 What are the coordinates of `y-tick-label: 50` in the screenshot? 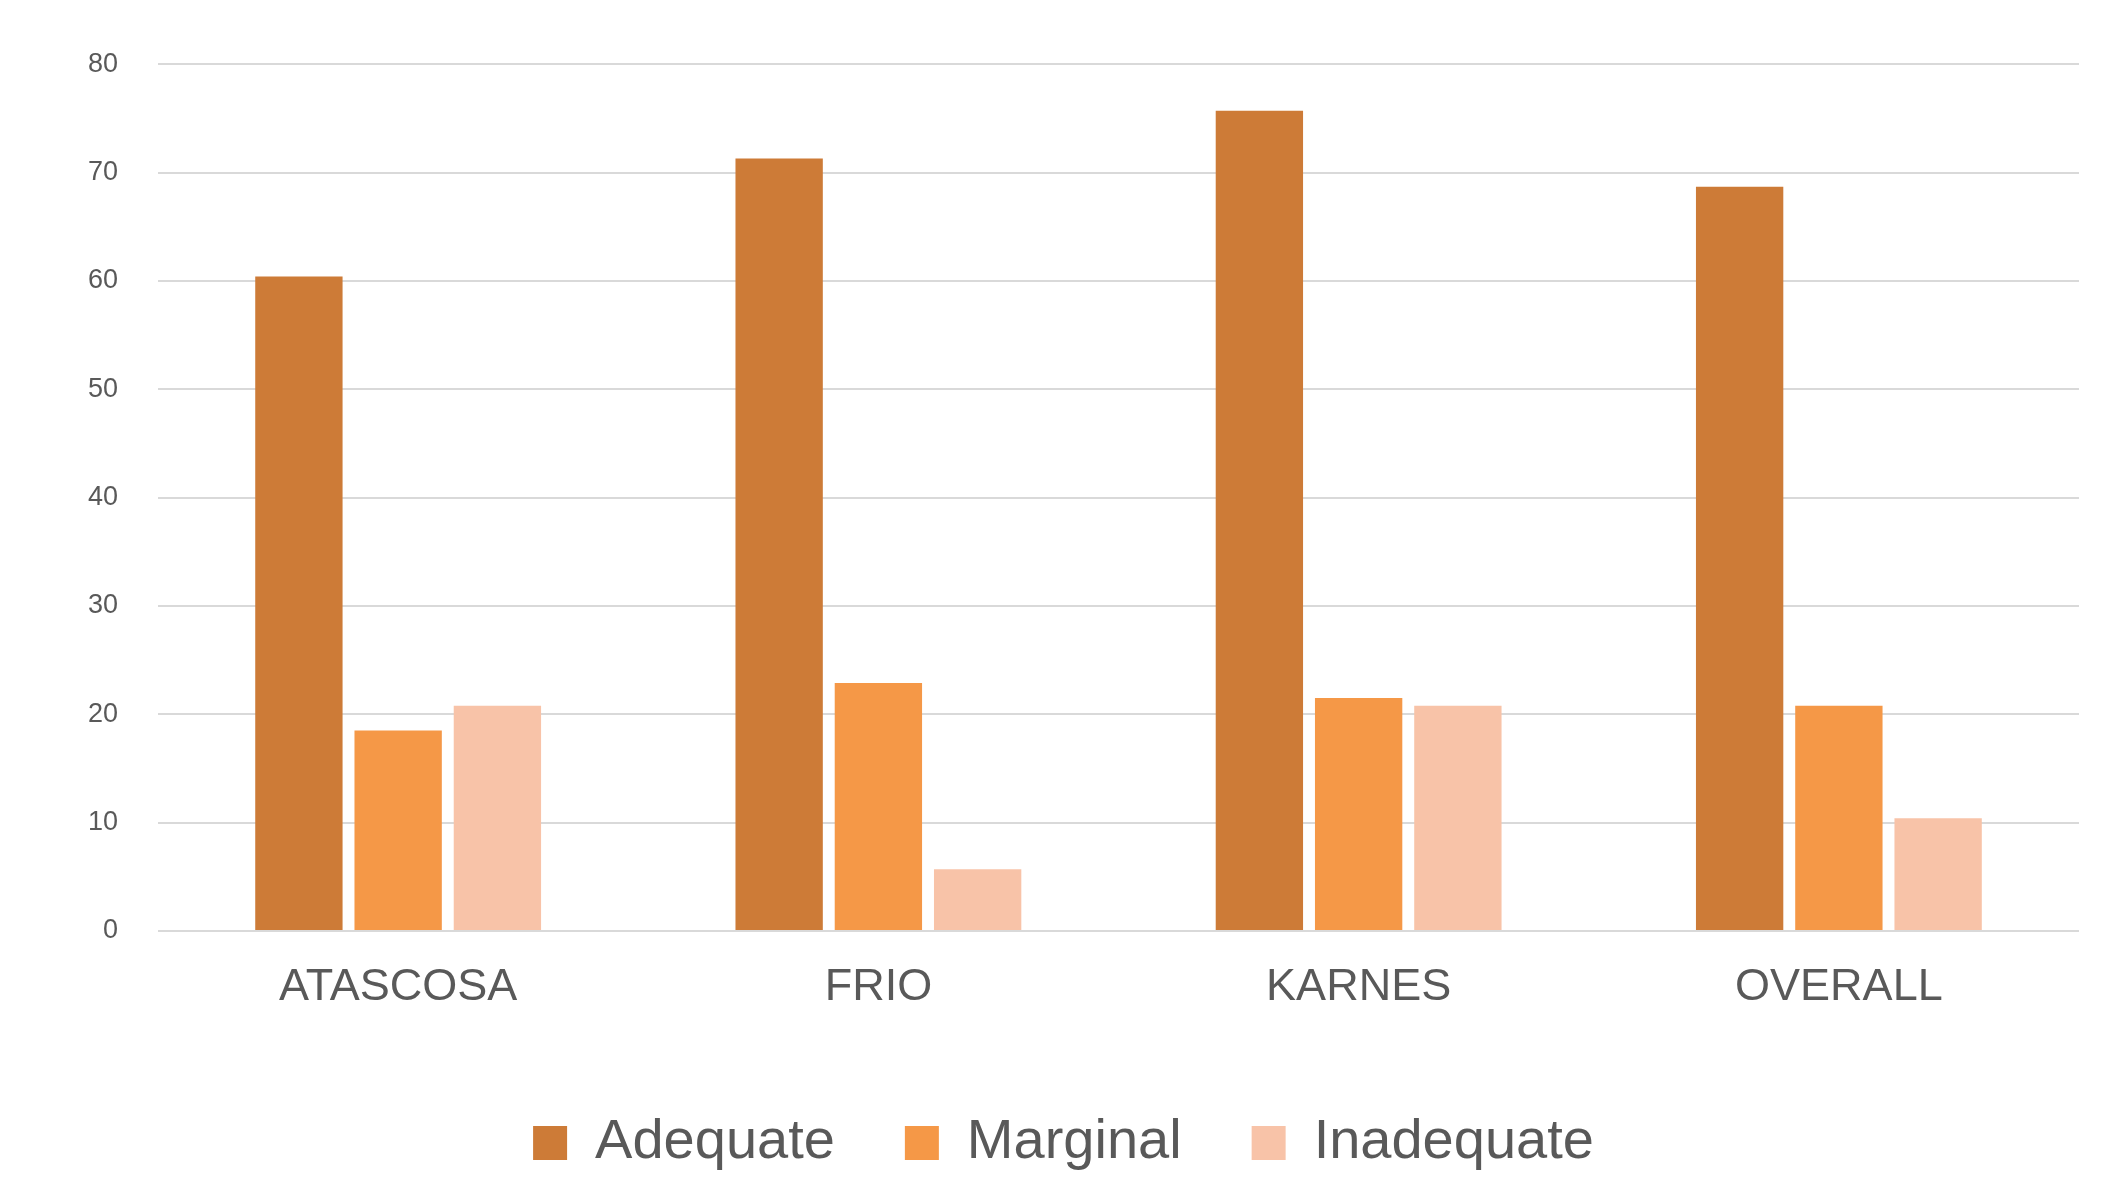 It's located at (103, 387).